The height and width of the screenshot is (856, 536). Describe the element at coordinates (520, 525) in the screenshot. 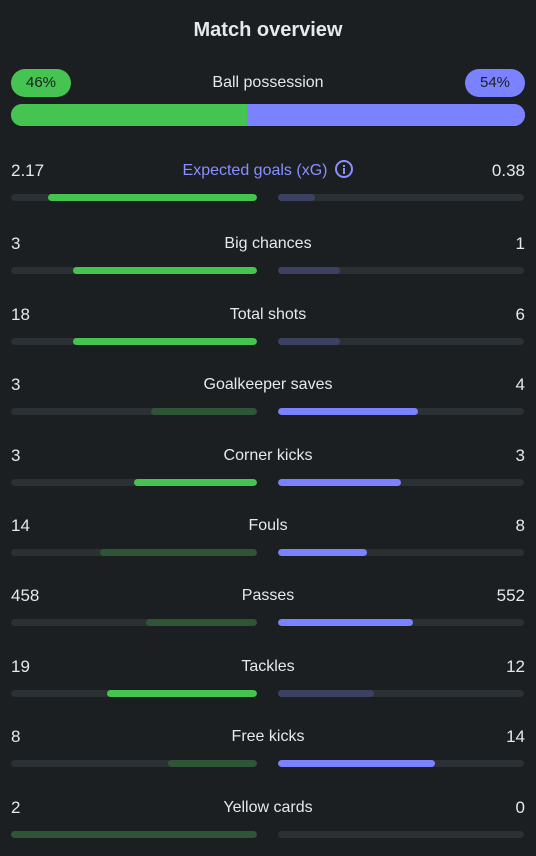

I see `away-value: 8` at that location.